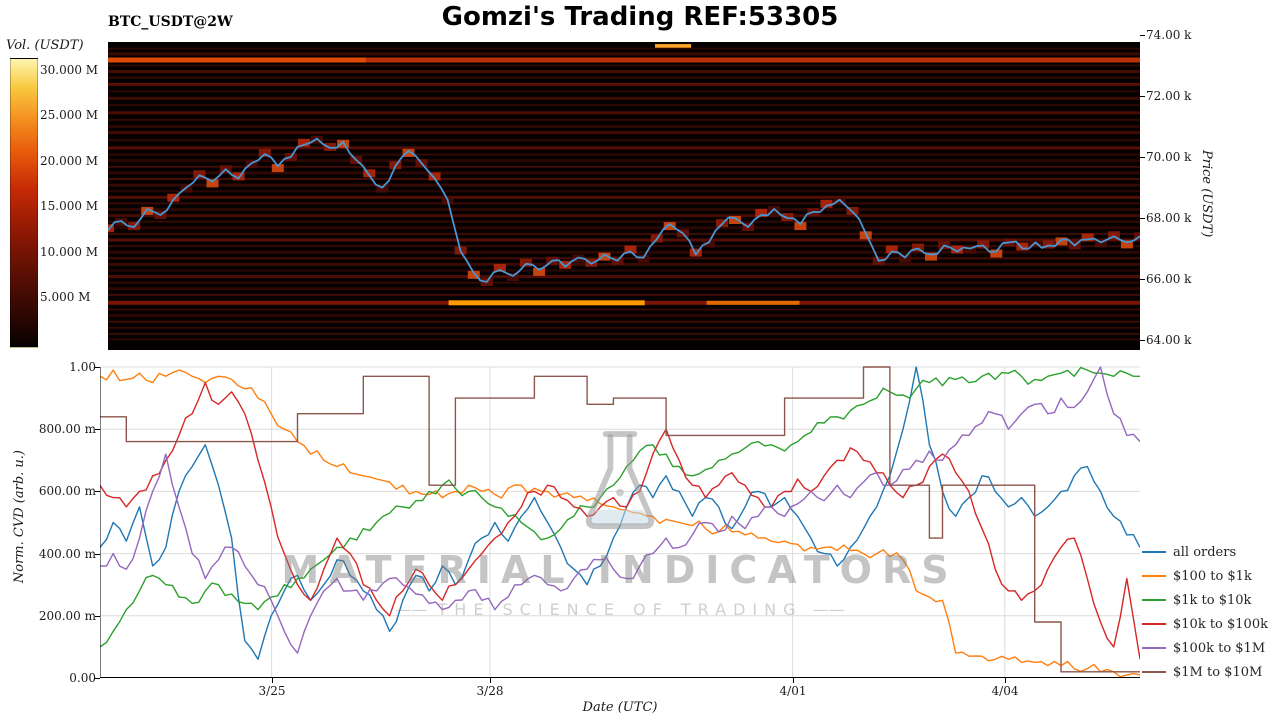 This screenshot has width=1280, height=720. I want to click on volume-colorbar, so click(24, 203).